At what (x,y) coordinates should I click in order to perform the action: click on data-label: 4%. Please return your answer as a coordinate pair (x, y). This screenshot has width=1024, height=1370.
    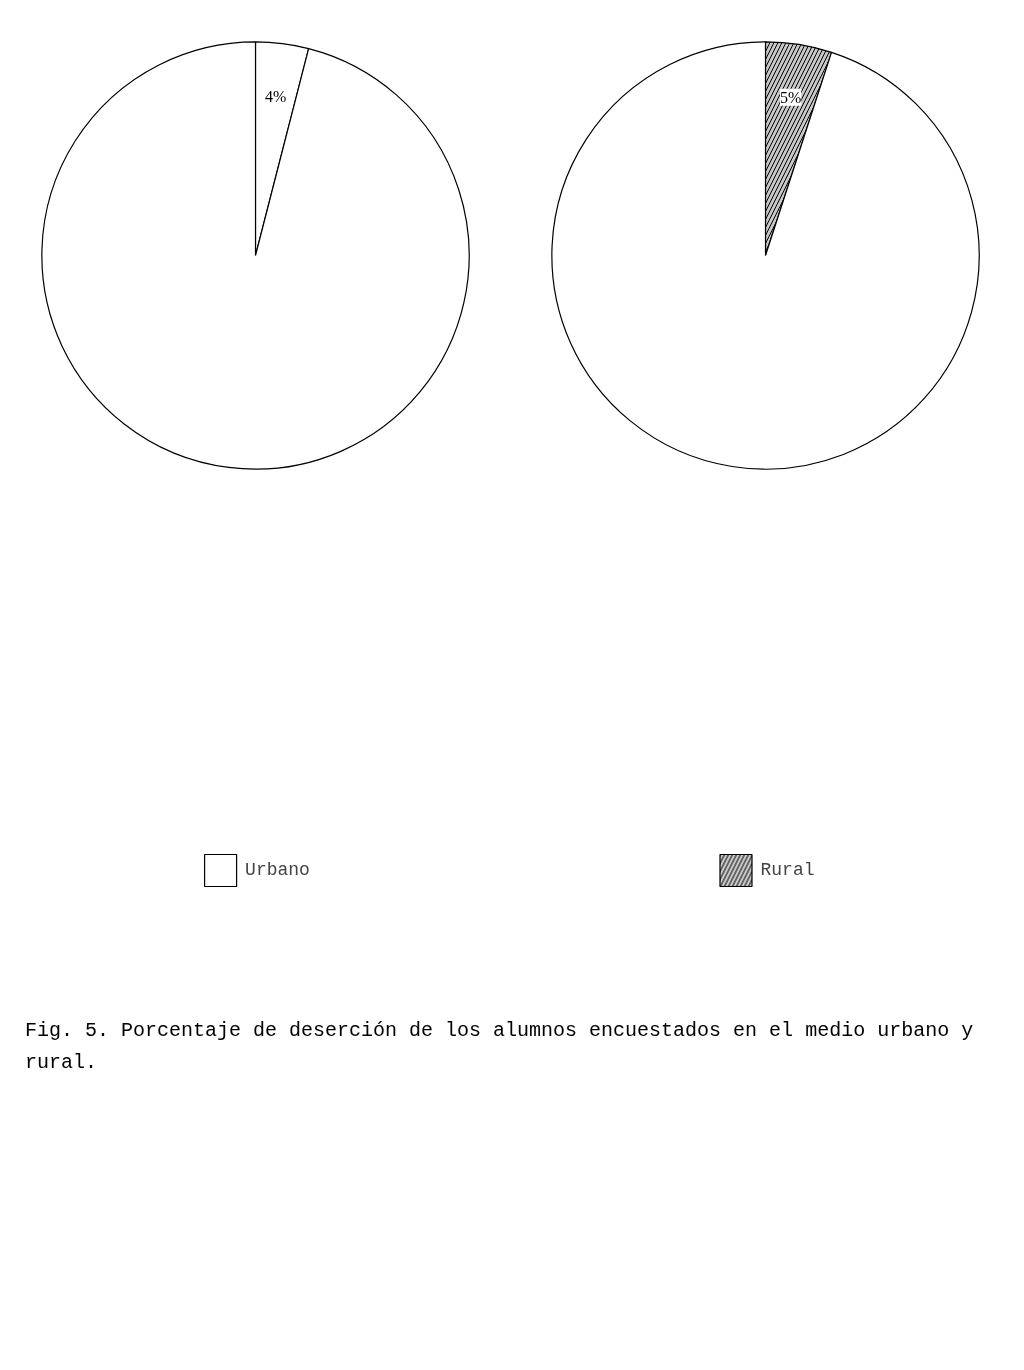
    Looking at the image, I should click on (275, 97).